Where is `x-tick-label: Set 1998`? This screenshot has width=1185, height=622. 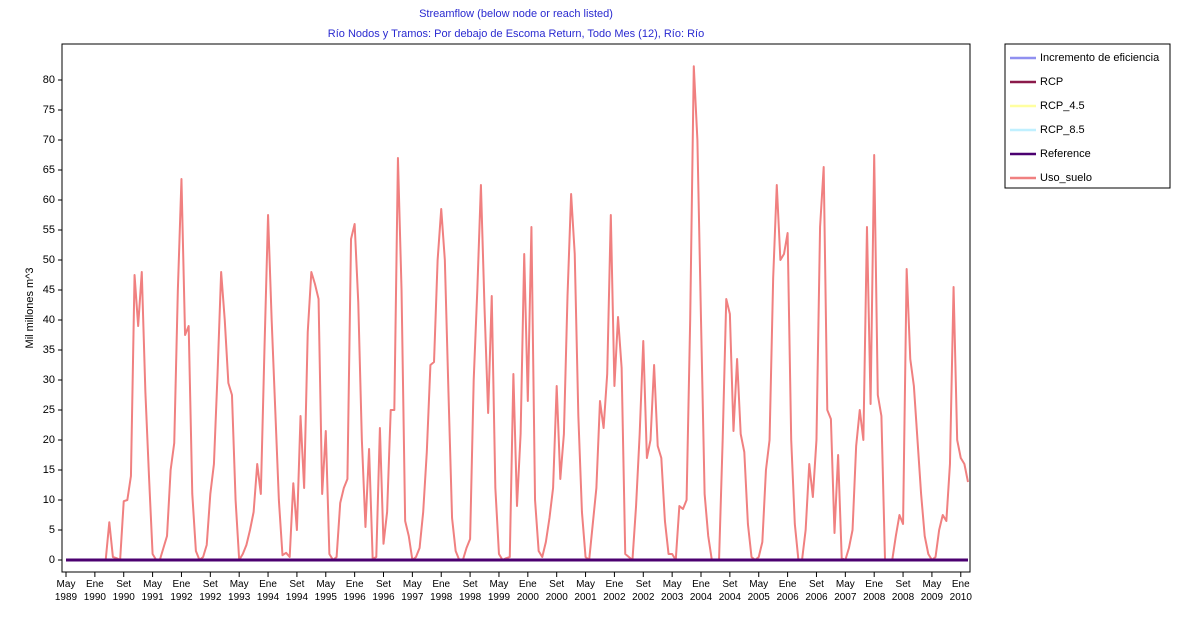
x-tick-label: Set 1998 is located at coordinates (470, 591).